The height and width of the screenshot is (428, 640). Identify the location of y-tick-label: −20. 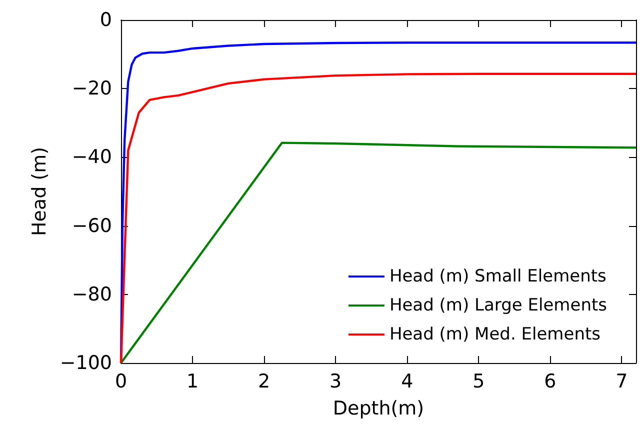
(92, 89).